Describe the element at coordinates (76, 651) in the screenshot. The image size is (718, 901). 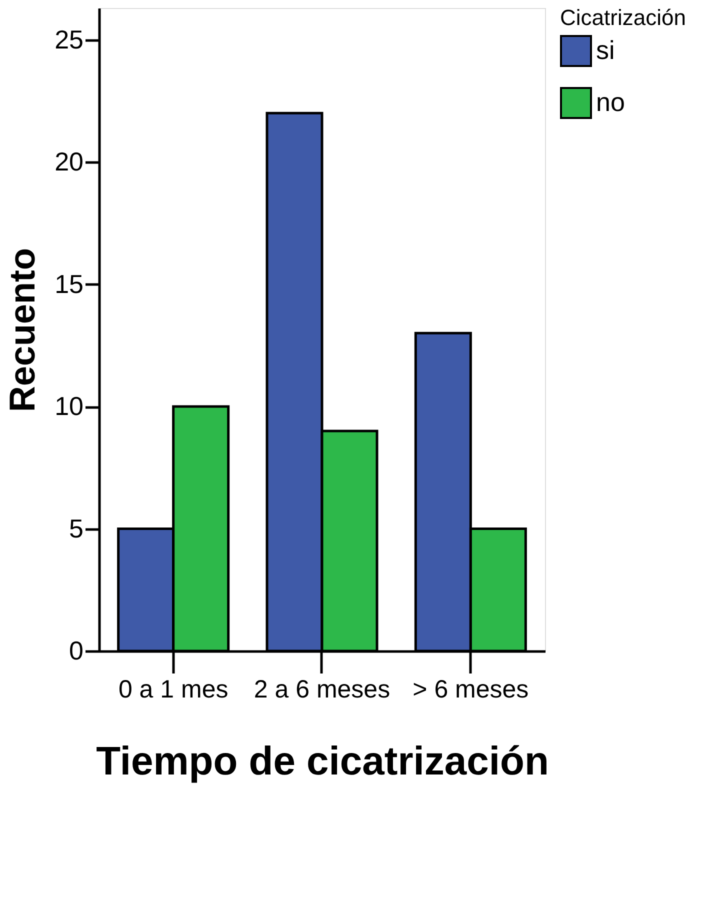
I see `y-tick-label: 0` at that location.